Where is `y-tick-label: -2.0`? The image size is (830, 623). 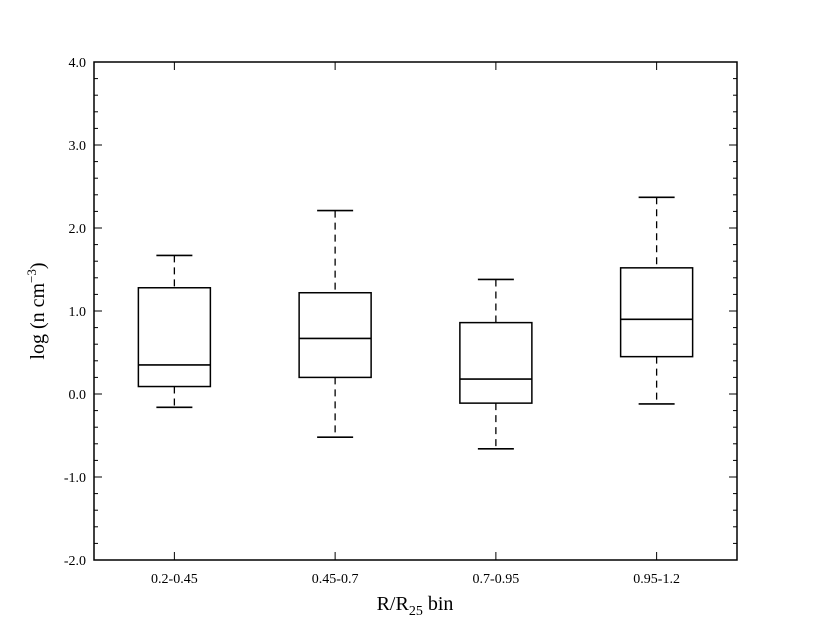
y-tick-label: -2.0 is located at coordinates (75, 561).